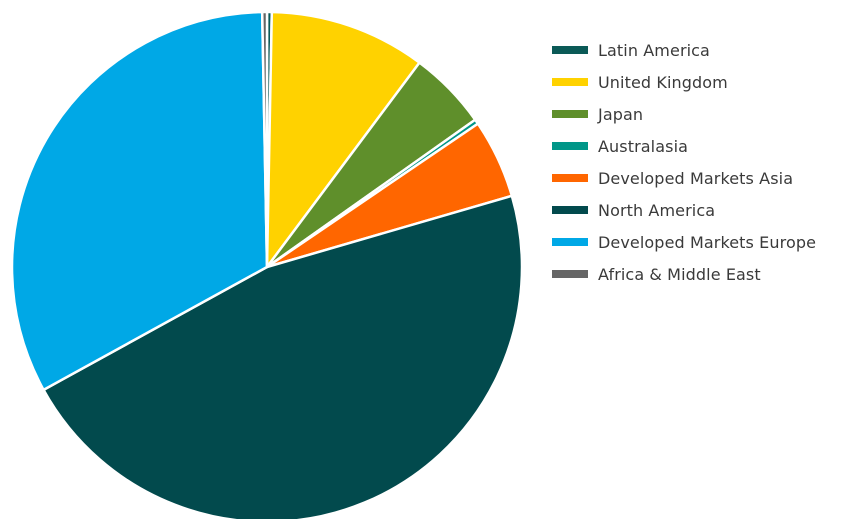 The width and height of the screenshot is (860, 519). I want to click on legend-item: Australasia, so click(684, 146).